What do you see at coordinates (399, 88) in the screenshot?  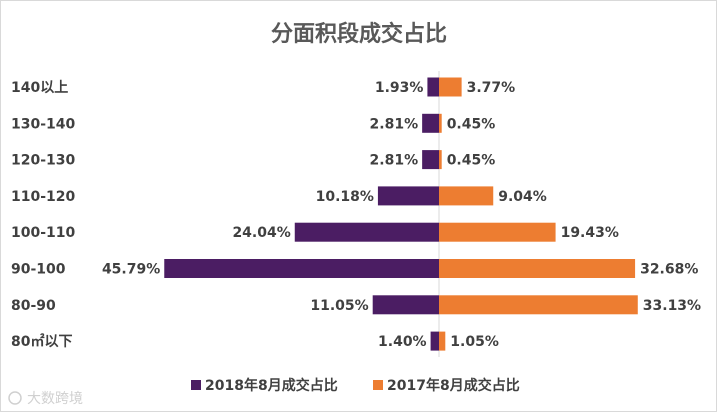 I see `data-label-2018-row-0: 1.93%` at bounding box center [399, 88].